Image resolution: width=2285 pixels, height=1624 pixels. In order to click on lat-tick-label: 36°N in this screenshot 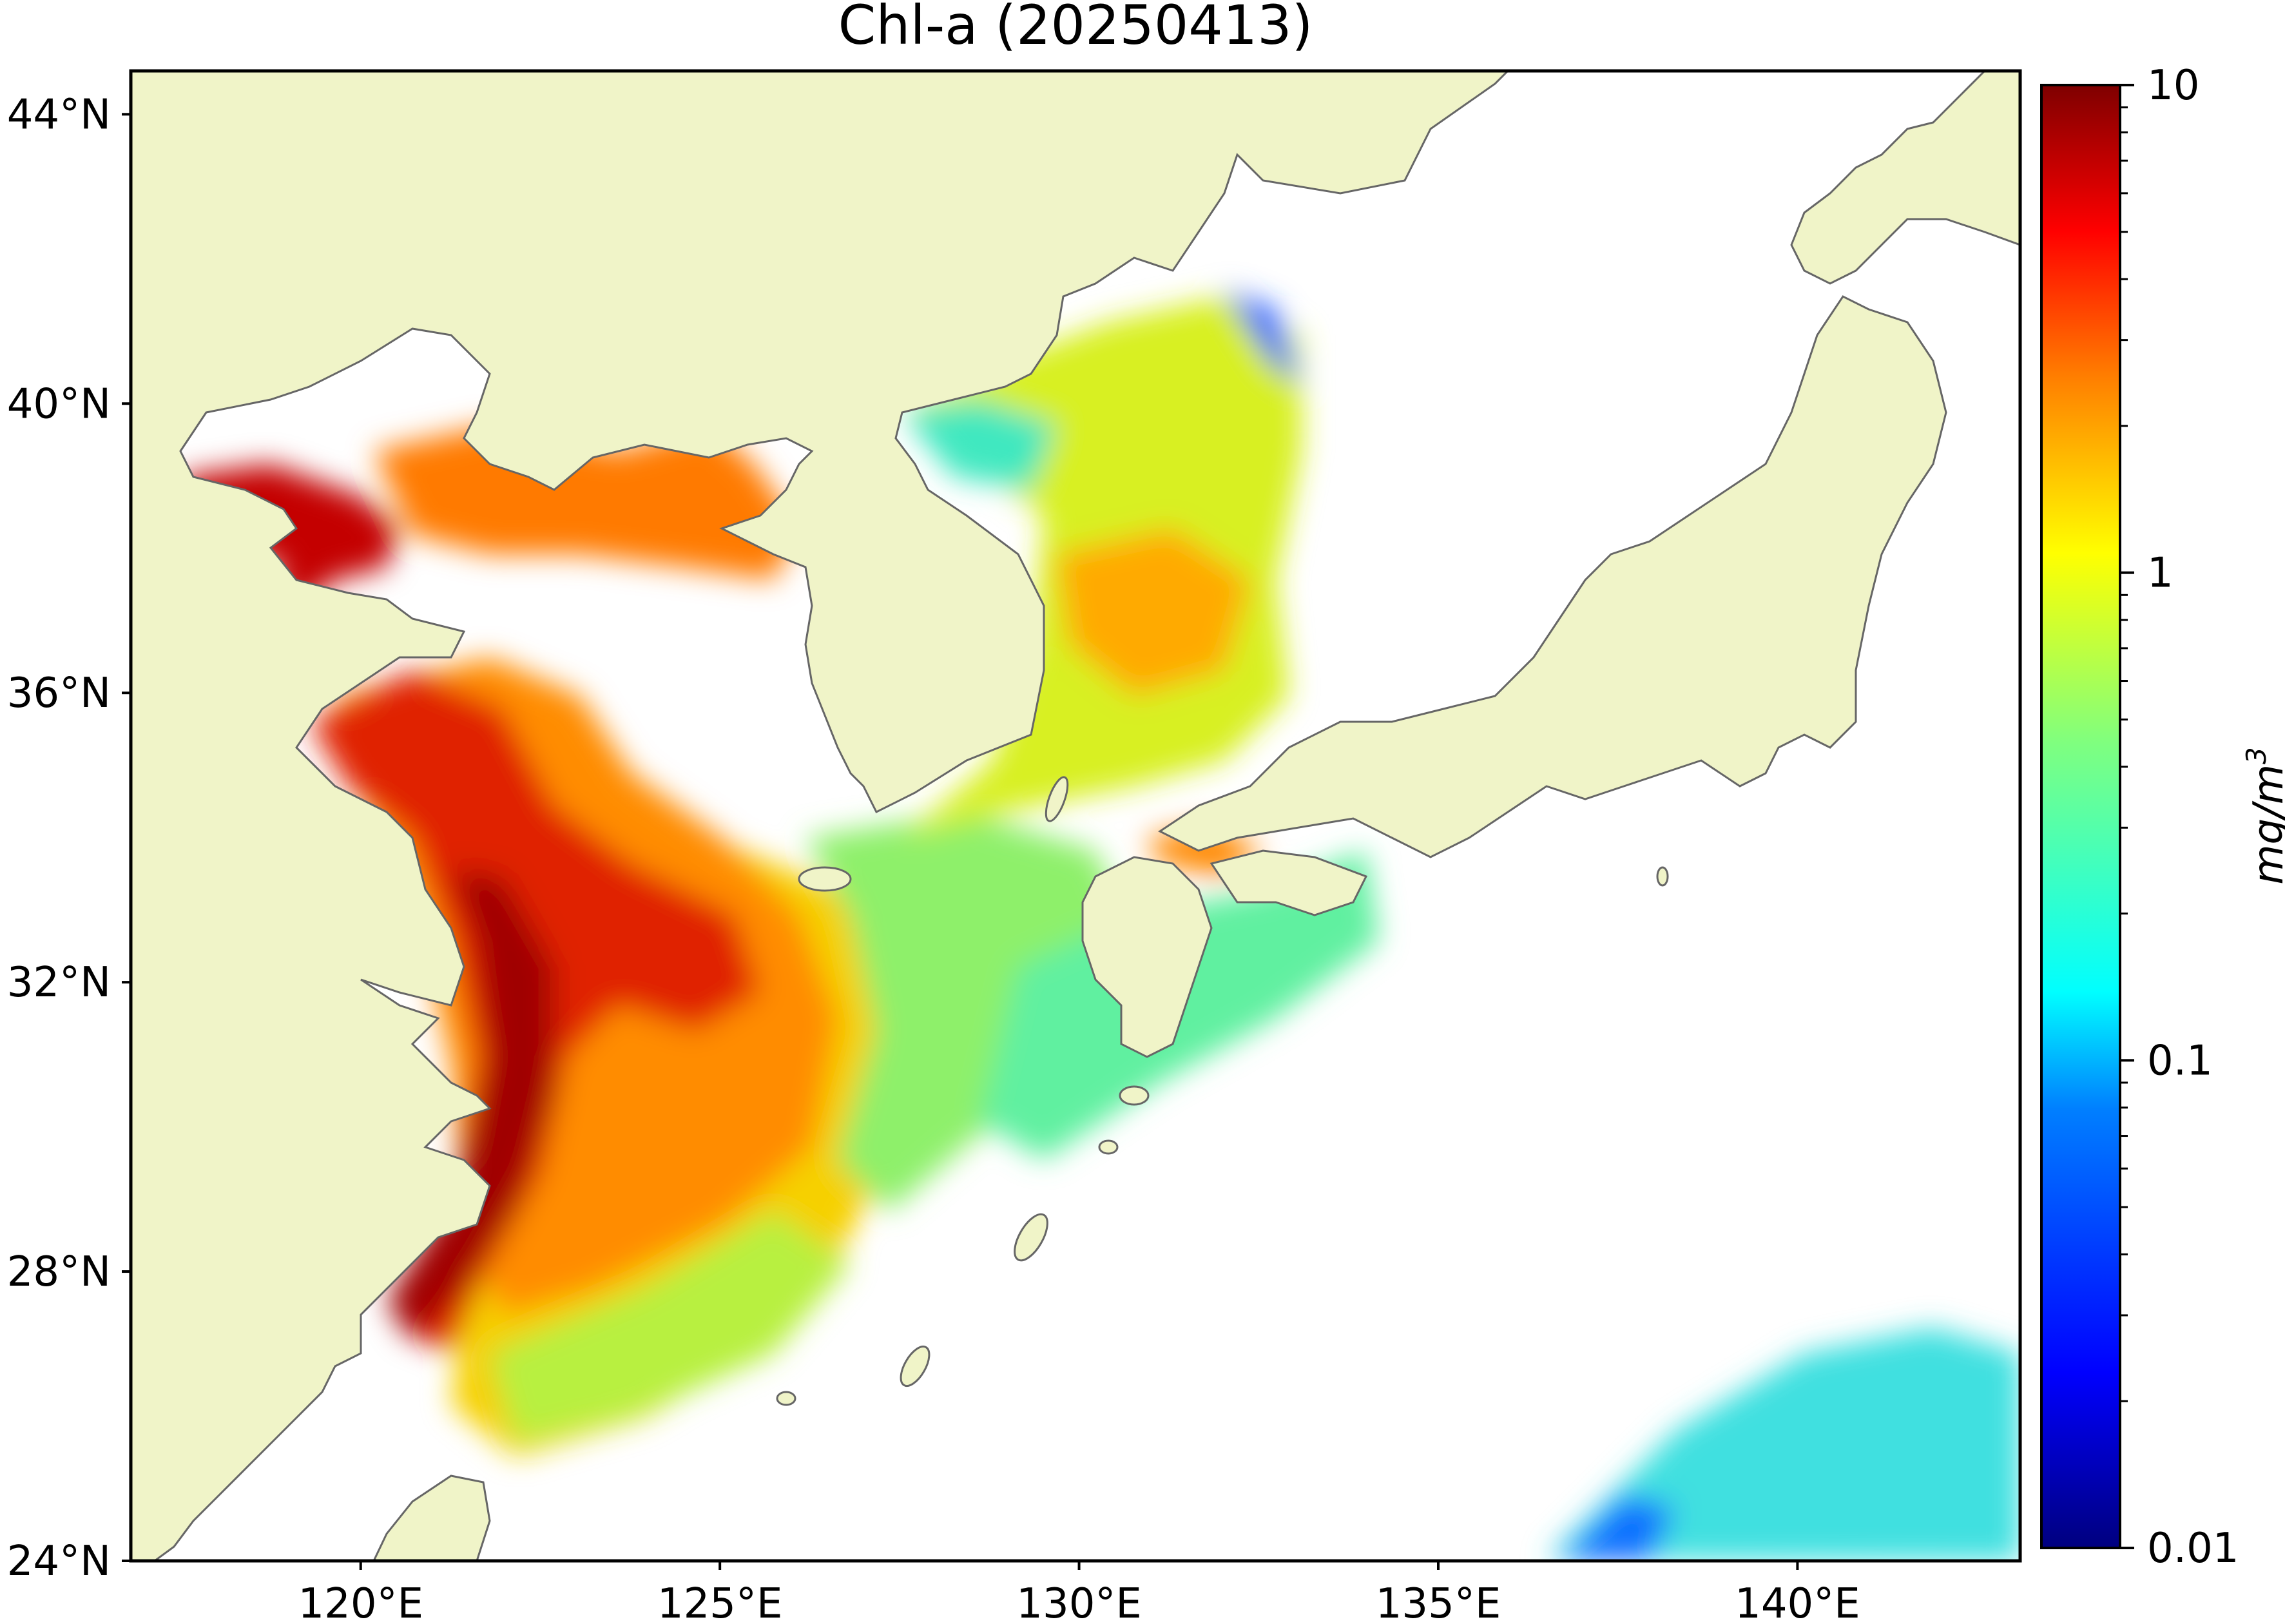, I will do `click(59, 693)`.